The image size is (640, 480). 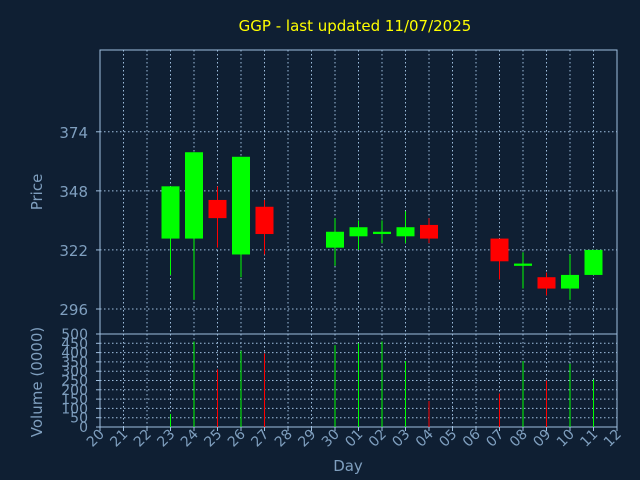 I want to click on x-tick-label: 22, so click(x=143, y=439).